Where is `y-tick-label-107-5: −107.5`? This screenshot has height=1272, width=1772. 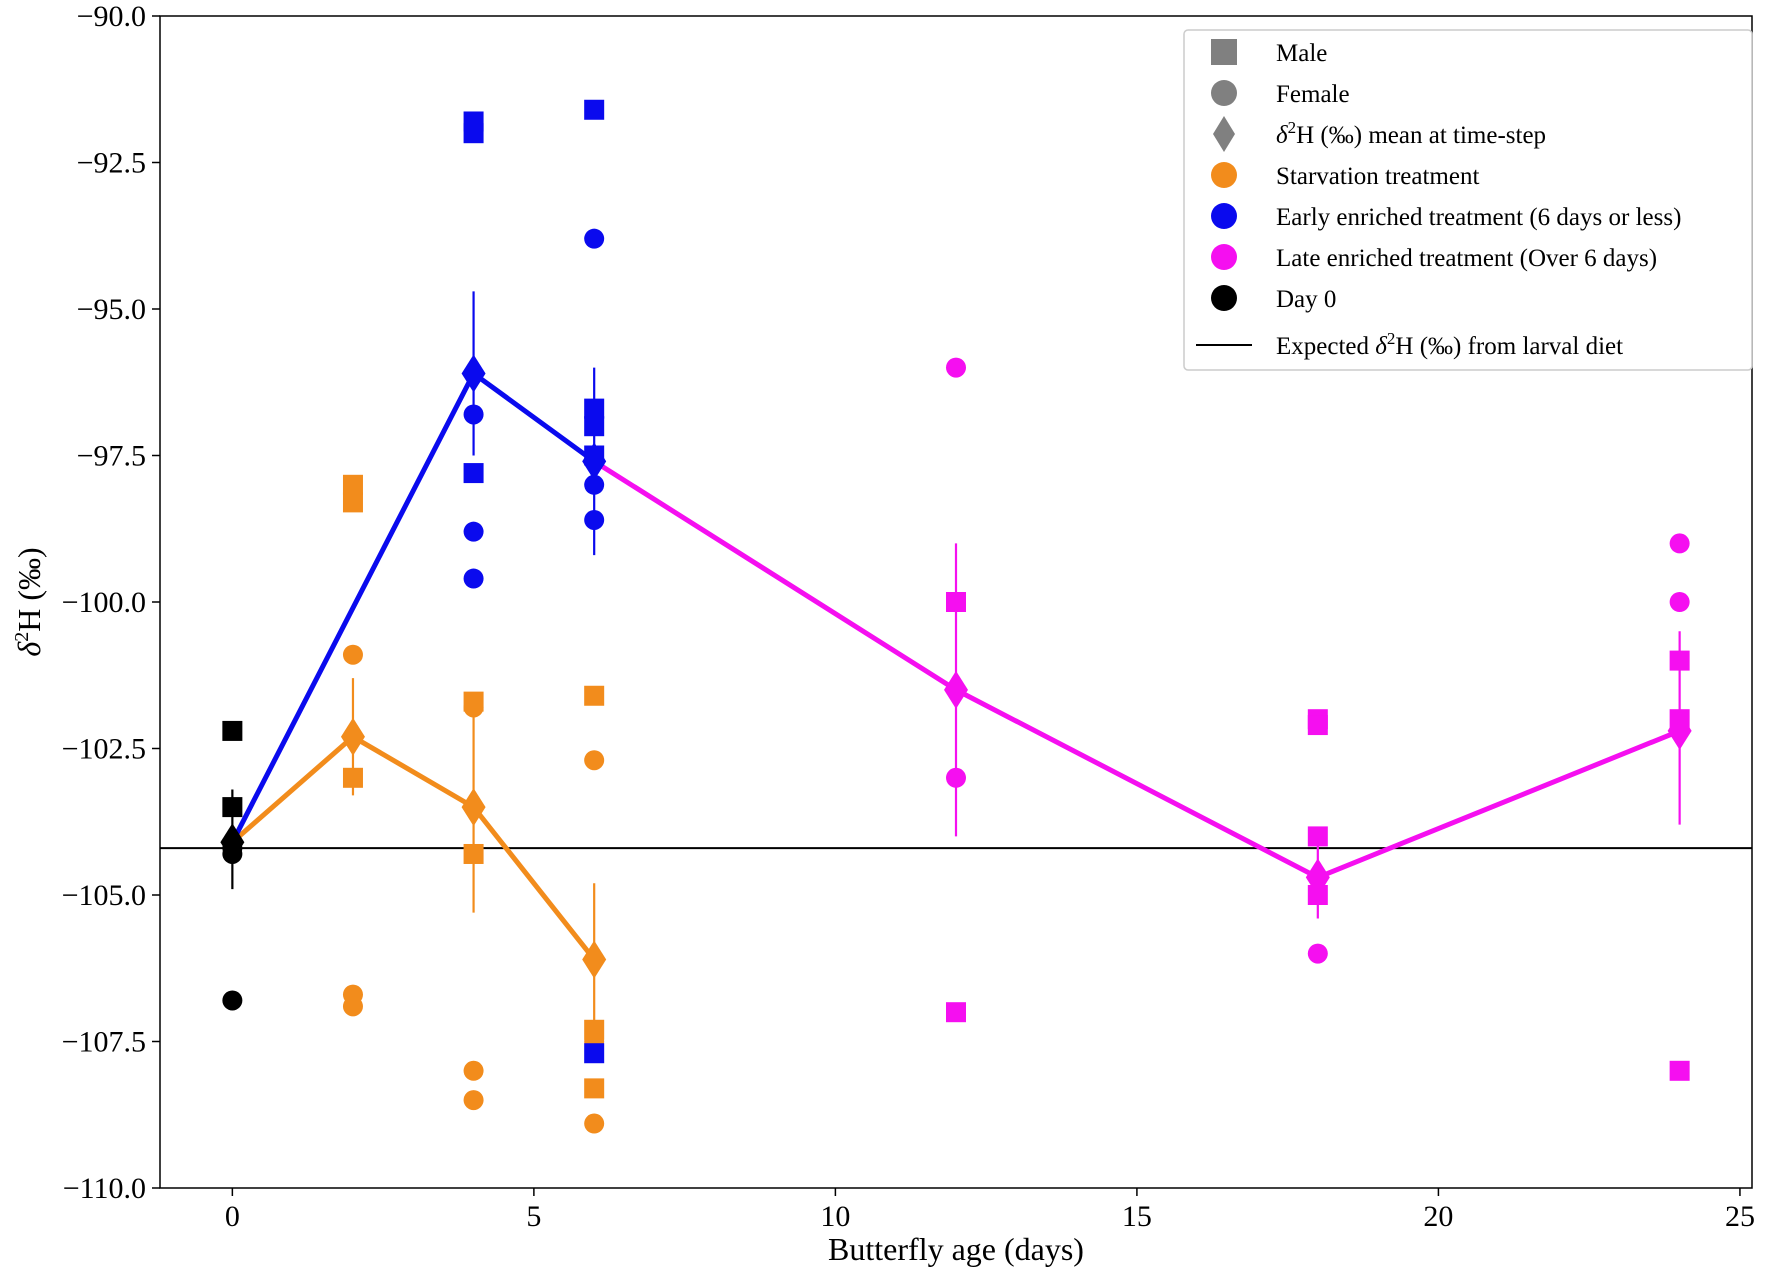 y-tick-label-107-5: −107.5 is located at coordinates (104, 1042).